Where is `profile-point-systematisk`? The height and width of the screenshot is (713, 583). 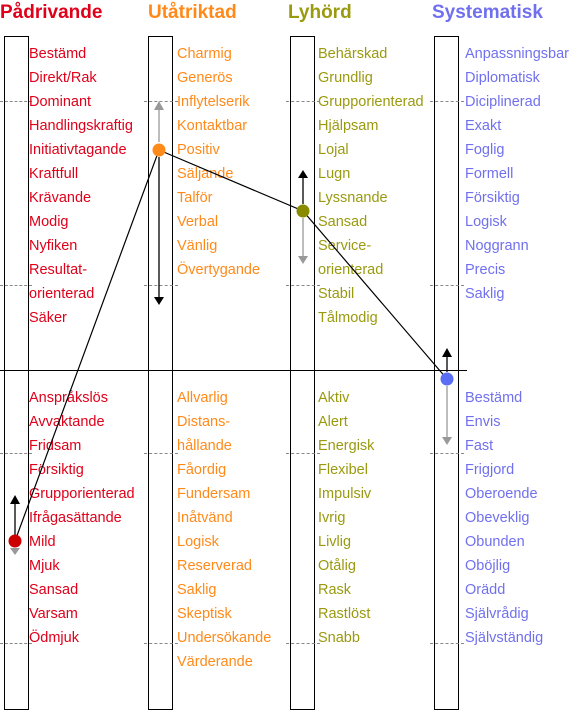 profile-point-systematisk is located at coordinates (447, 379).